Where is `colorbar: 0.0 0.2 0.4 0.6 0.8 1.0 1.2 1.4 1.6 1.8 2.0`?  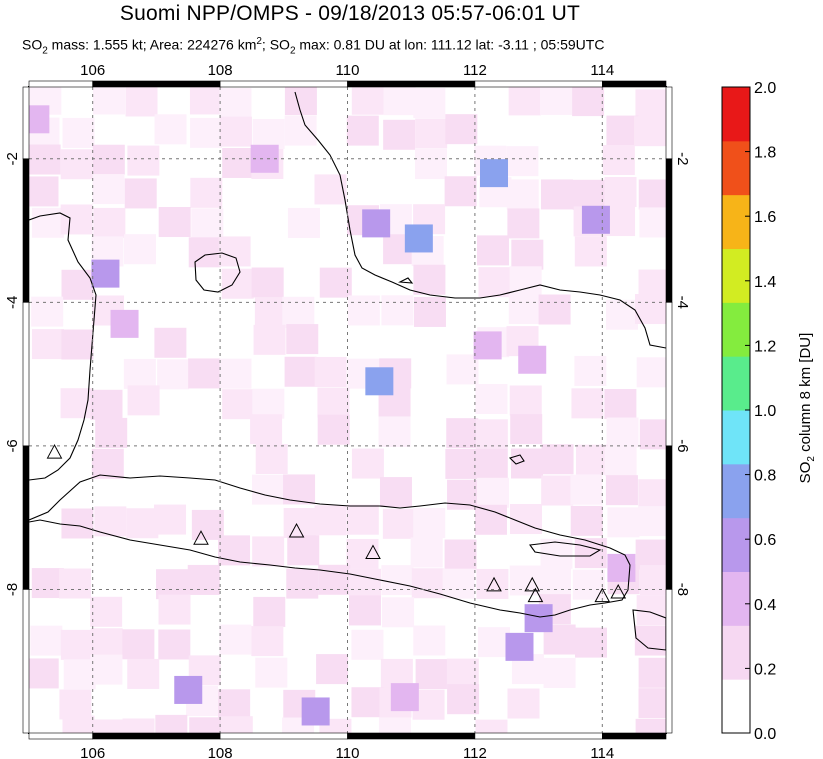 colorbar: 0.0 0.2 0.4 0.6 0.8 1.0 1.2 1.4 1.6 1.8 2.0 is located at coordinates (748, 411).